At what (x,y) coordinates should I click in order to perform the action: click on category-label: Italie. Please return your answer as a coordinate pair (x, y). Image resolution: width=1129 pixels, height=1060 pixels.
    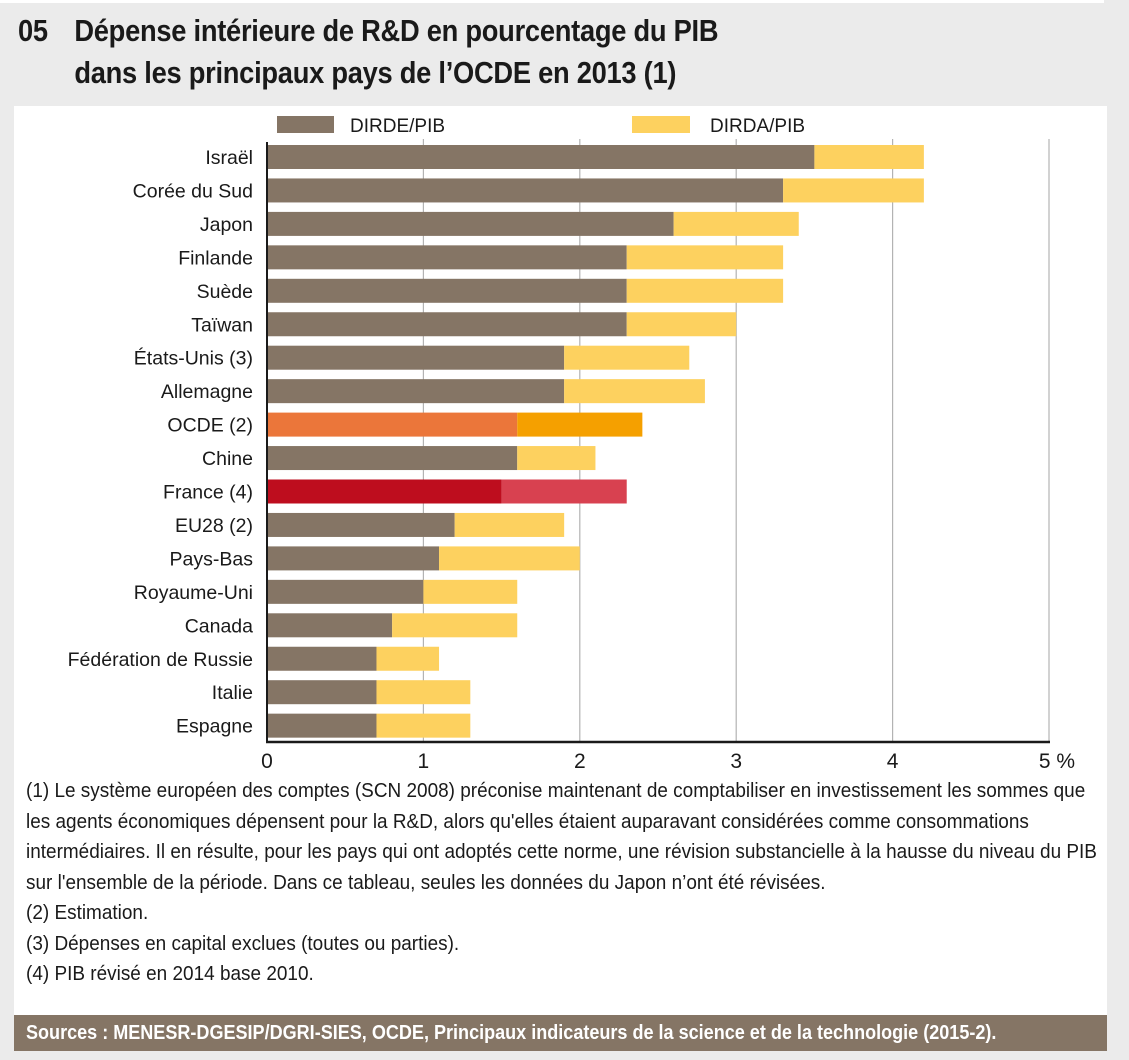
    Looking at the image, I should click on (232, 693).